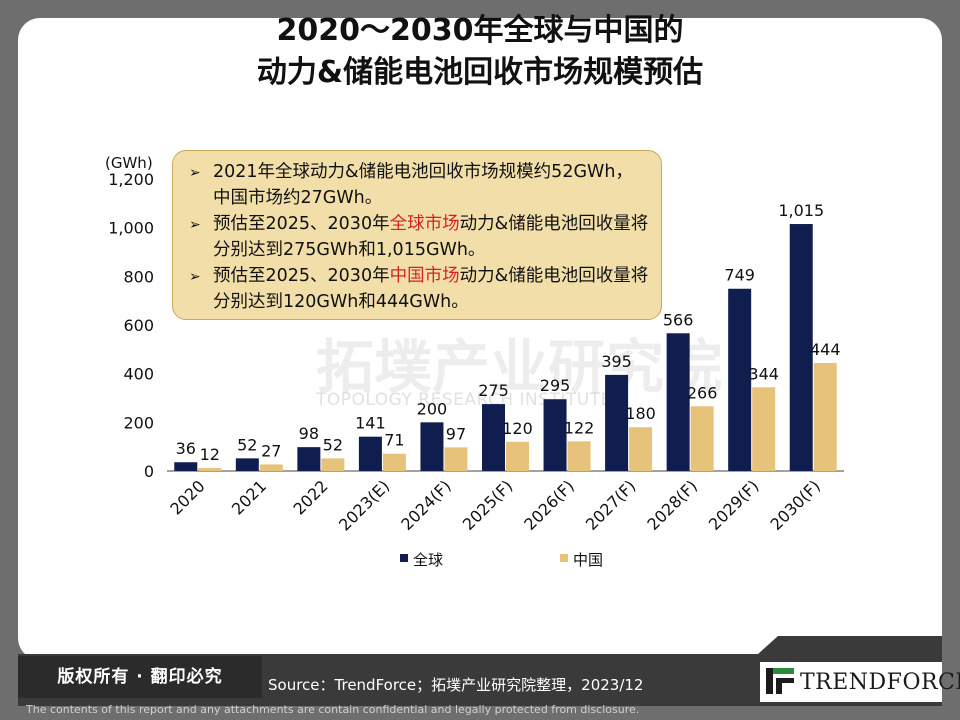 The image size is (960, 720). Describe the element at coordinates (138, 422) in the screenshot. I see `y-tick-label: 200` at that location.